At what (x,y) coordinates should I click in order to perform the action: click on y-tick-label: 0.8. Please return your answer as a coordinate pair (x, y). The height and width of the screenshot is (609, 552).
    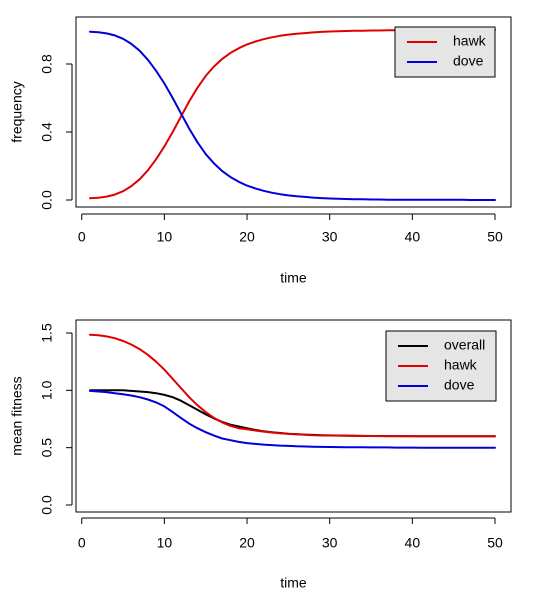
    Looking at the image, I should click on (47, 64).